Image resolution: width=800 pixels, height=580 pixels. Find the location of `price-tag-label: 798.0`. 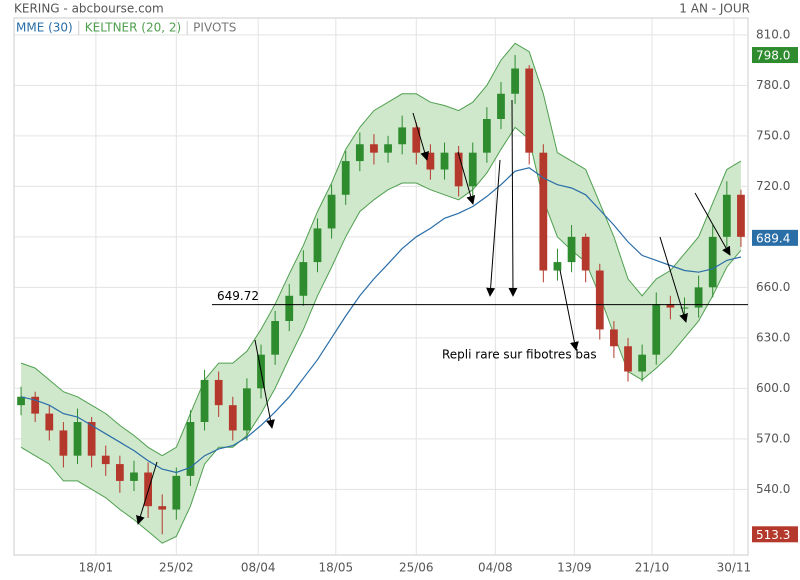

price-tag-label: 798.0 is located at coordinates (773, 56).